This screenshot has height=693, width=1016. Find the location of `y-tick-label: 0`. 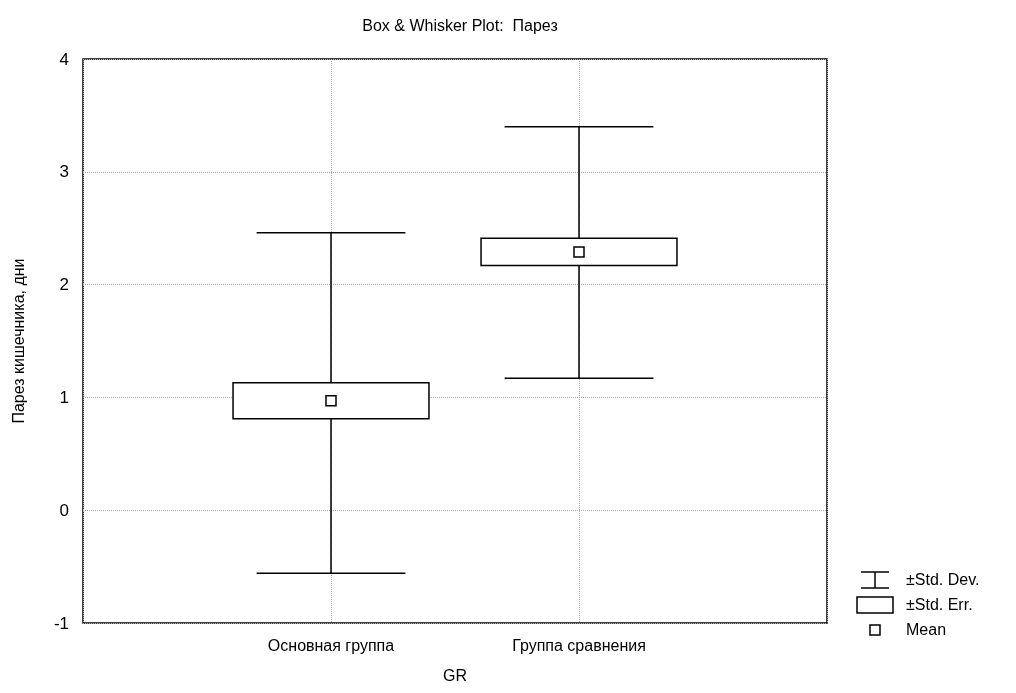

y-tick-label: 0 is located at coordinates (64, 510).